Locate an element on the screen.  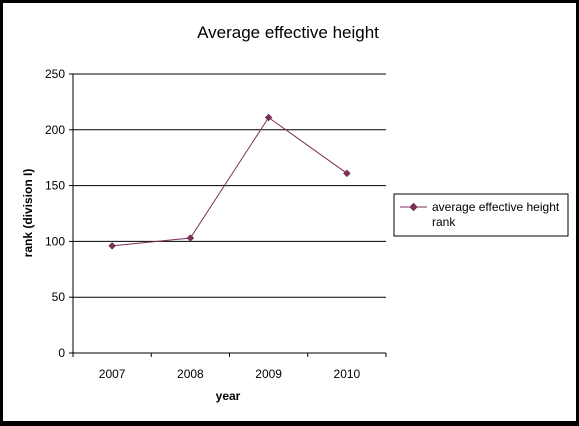
legend-series-label: average effective height rank is located at coordinates (496, 214).